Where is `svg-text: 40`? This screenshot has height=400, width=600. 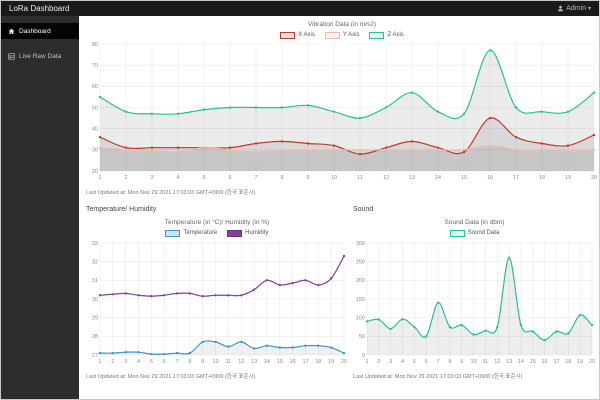
svg-text: 40 is located at coordinates (95, 130).